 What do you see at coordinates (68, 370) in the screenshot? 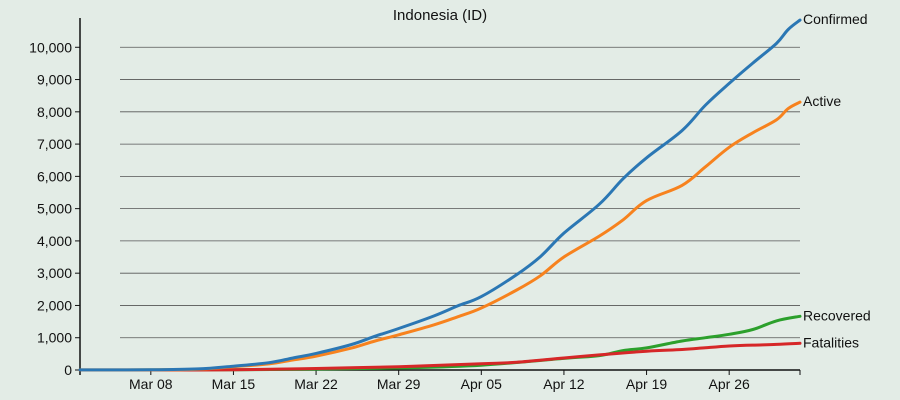
I see `y-tick-label: 0` at bounding box center [68, 370].